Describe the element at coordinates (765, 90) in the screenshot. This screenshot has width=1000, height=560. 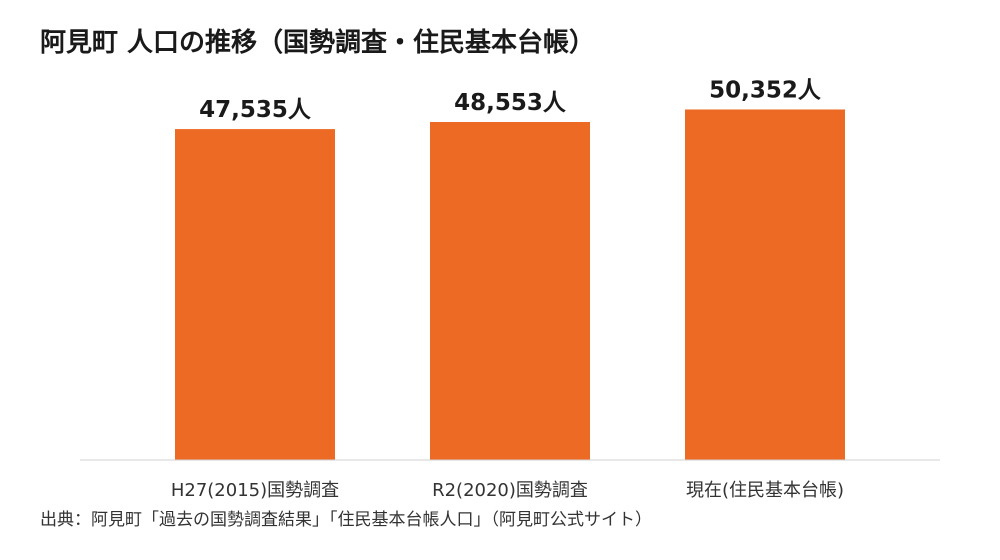
I see `data-label-3: 50,352人` at that location.